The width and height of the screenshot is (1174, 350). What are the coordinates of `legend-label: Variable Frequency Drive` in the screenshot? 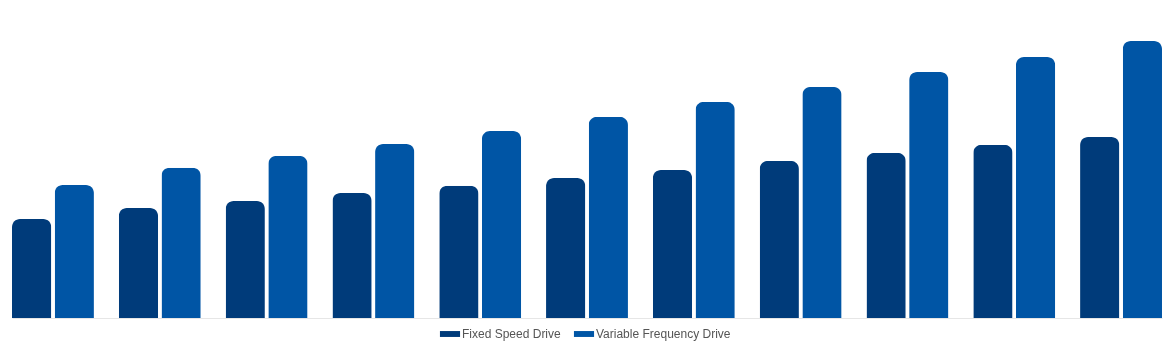 It's located at (663, 334).